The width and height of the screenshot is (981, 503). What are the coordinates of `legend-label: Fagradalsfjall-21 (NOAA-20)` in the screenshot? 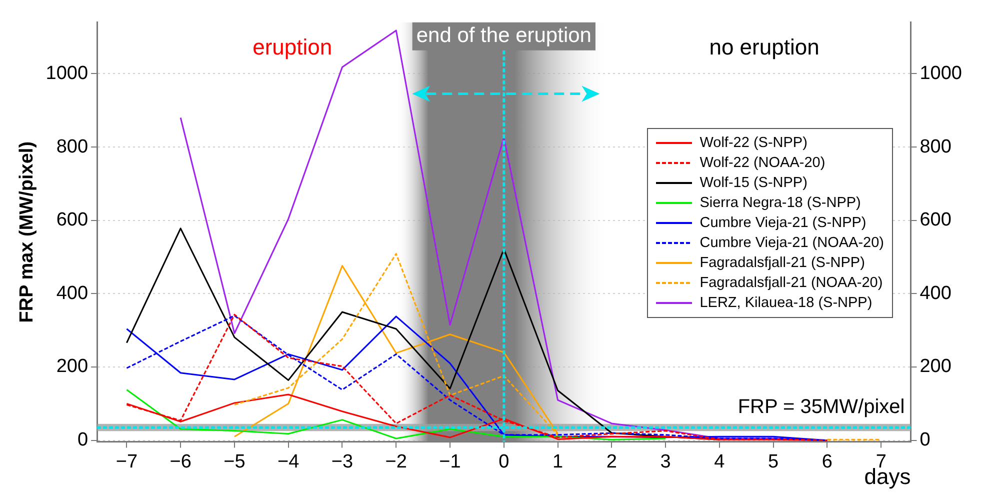 It's located at (791, 283).